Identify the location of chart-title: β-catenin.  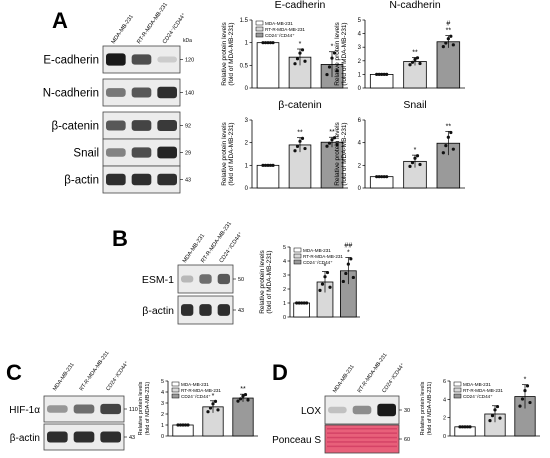
(300, 105).